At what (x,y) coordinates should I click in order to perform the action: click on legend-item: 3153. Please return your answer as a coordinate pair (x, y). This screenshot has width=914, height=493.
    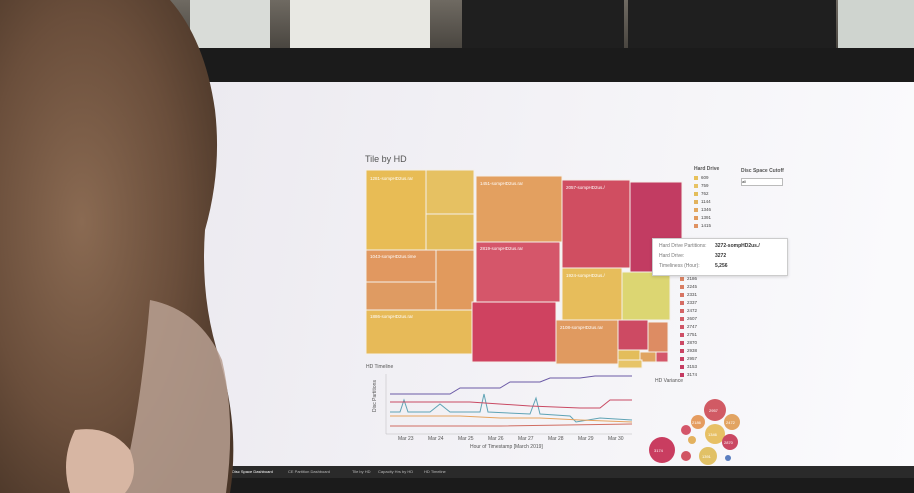
    Looking at the image, I should click on (688, 366).